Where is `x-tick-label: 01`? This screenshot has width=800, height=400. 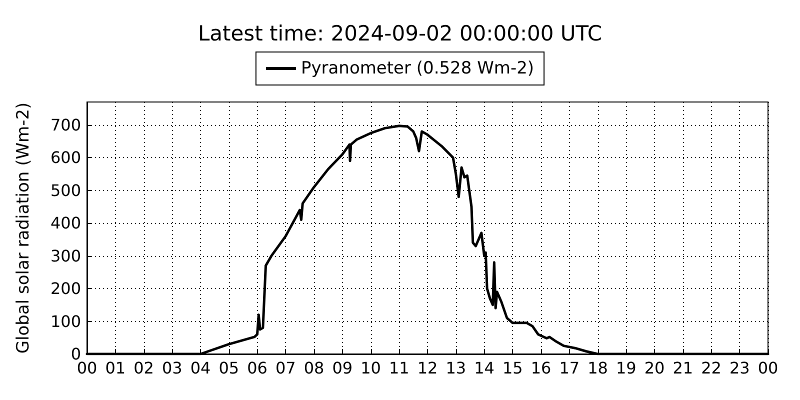 x-tick-label: 01 is located at coordinates (115, 368).